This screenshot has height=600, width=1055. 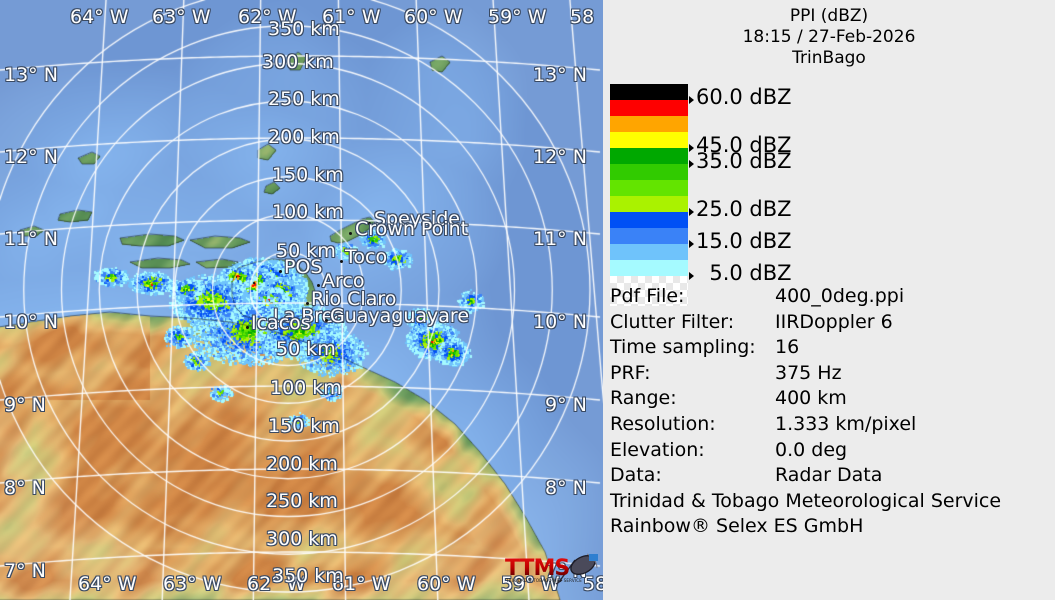 I want to click on info-row-0: Pdf File: 400_0deg.ppi, so click(x=830, y=298).